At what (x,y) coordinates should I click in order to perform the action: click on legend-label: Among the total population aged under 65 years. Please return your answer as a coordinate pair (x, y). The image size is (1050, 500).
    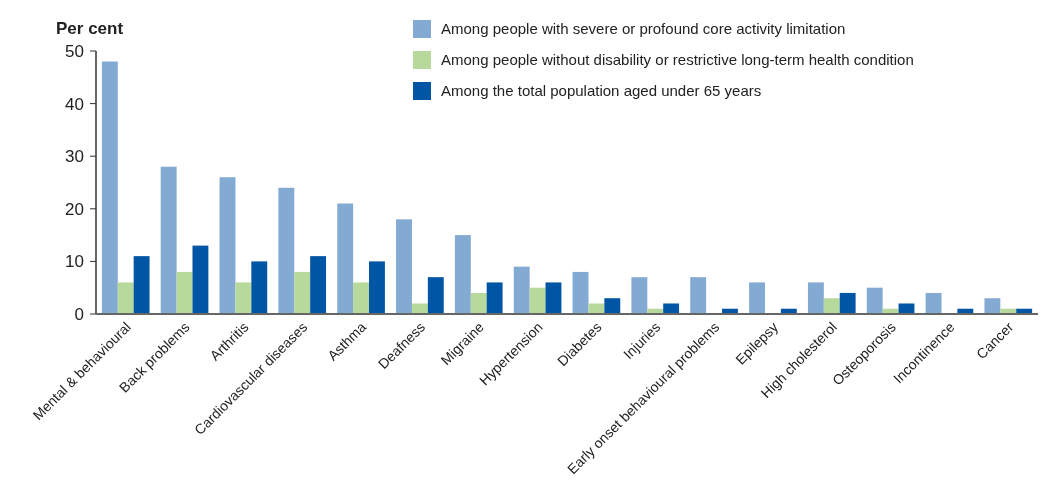
    Looking at the image, I should click on (601, 91).